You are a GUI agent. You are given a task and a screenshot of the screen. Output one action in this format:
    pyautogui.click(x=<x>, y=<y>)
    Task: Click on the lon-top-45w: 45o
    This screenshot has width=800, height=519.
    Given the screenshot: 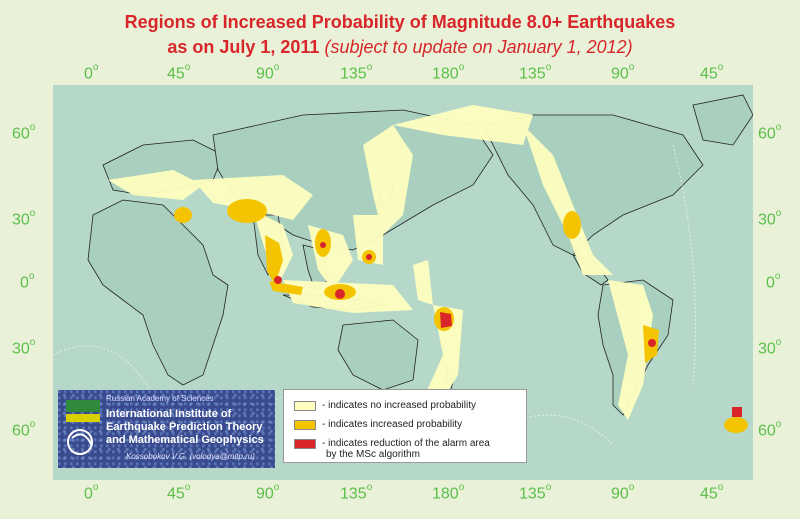 What is the action you would take?
    pyautogui.click(x=712, y=72)
    